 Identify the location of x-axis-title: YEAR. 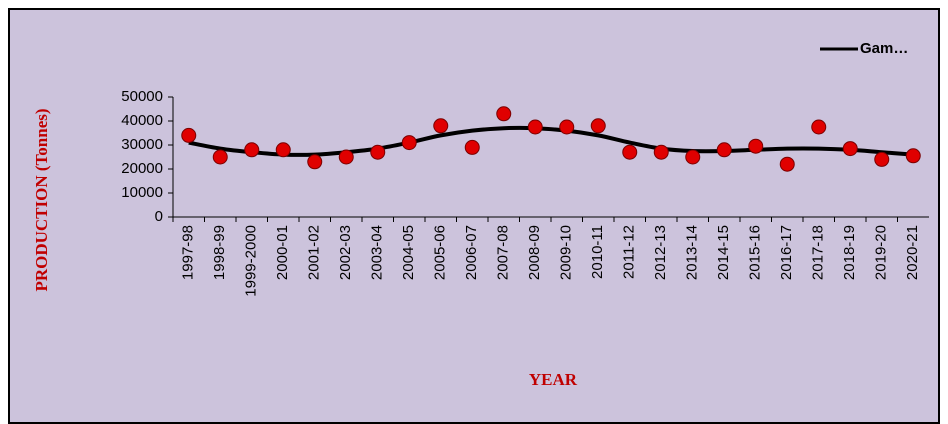
(553, 379).